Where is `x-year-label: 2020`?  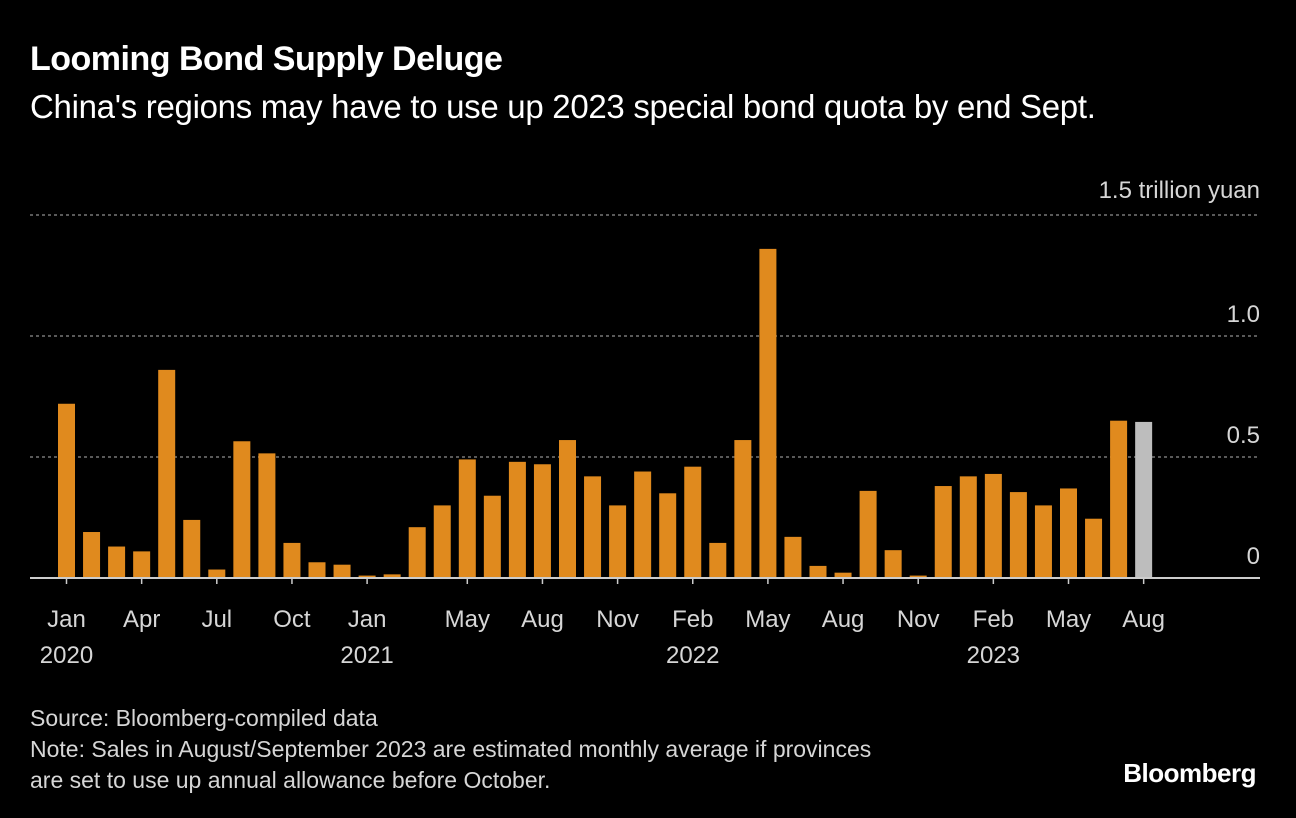 x-year-label: 2020 is located at coordinates (66, 655).